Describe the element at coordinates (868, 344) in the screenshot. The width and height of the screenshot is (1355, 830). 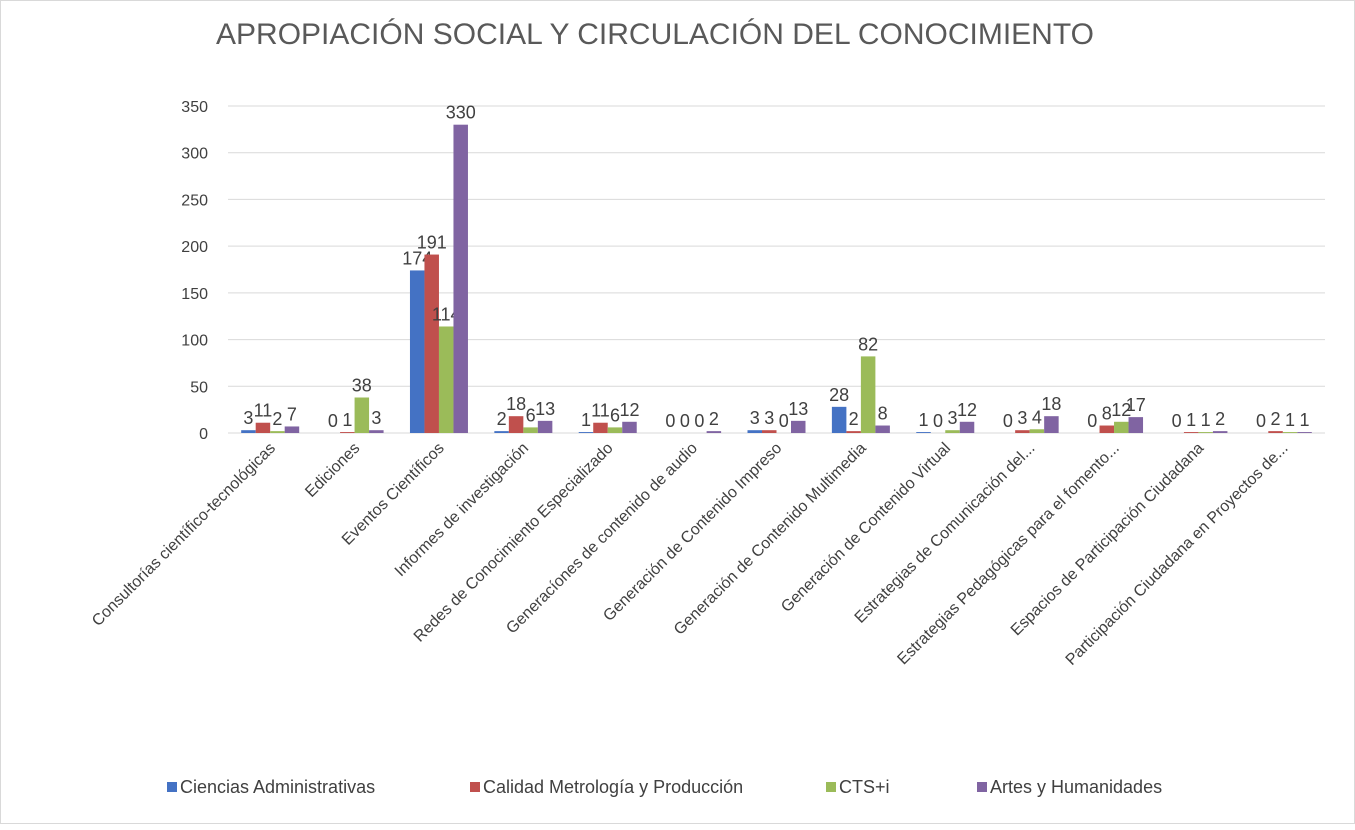
I see `data-label: 82` at that location.